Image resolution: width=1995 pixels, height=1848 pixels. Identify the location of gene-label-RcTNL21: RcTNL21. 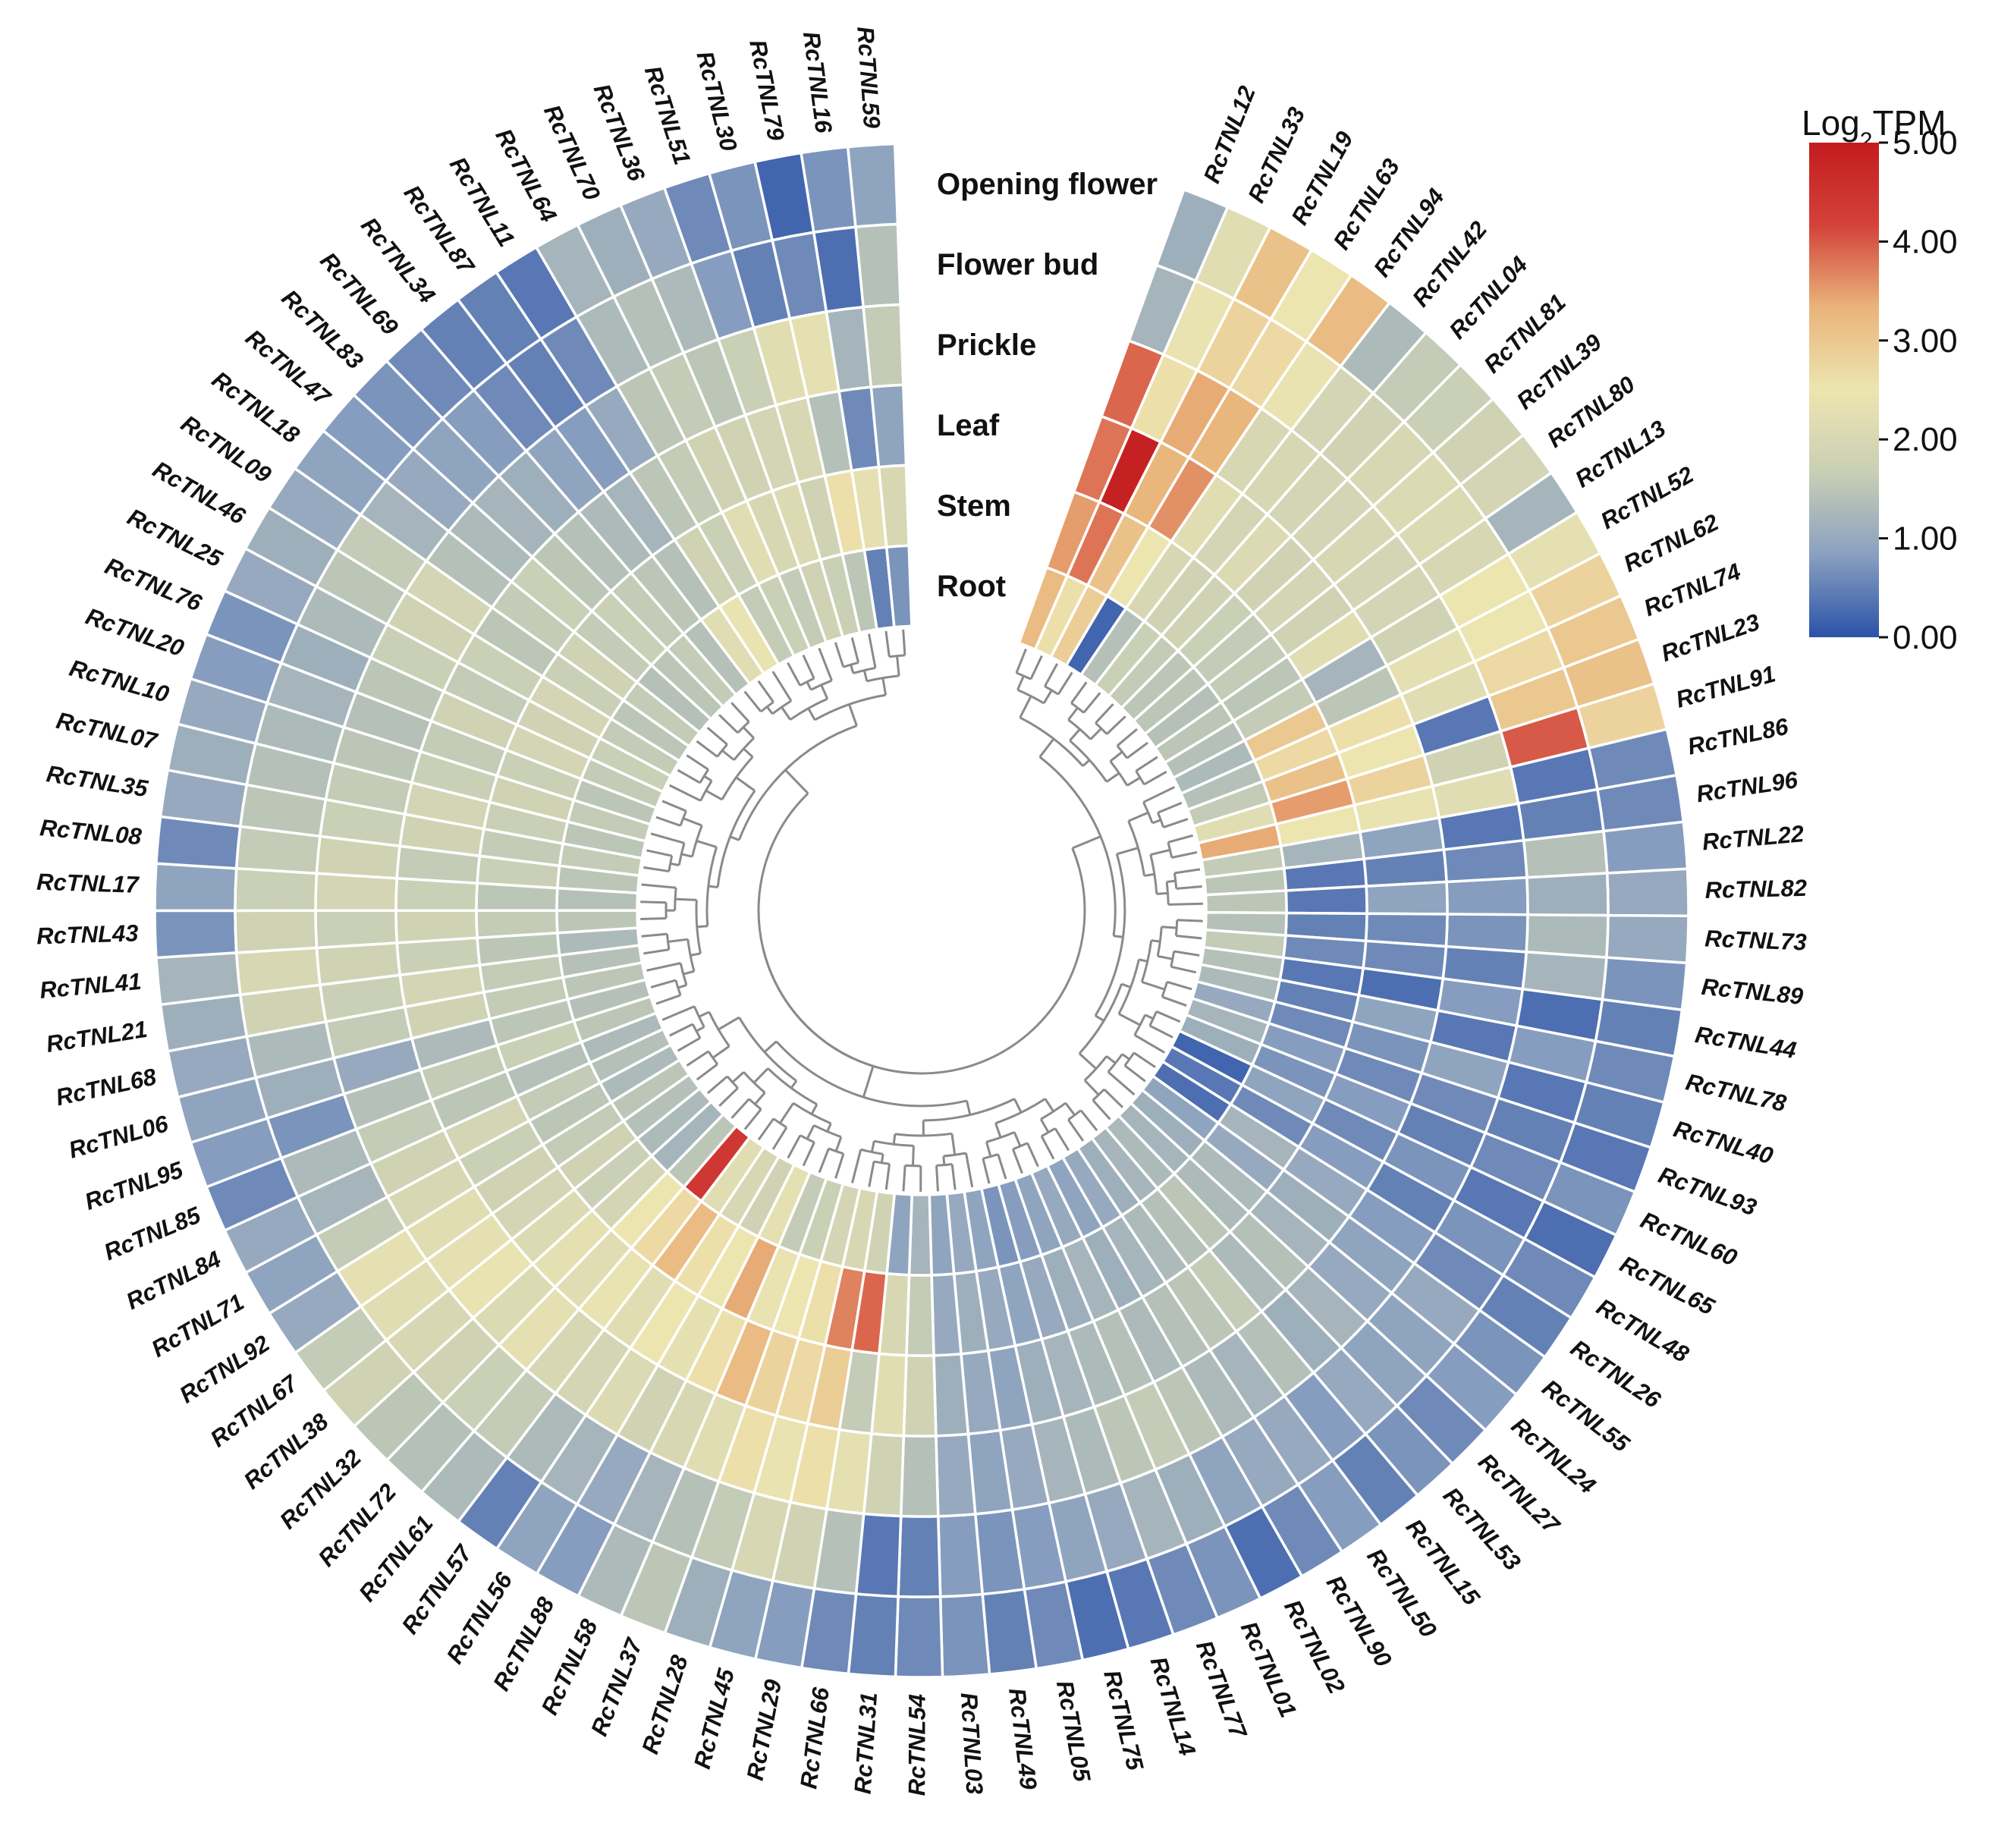
(96, 1037).